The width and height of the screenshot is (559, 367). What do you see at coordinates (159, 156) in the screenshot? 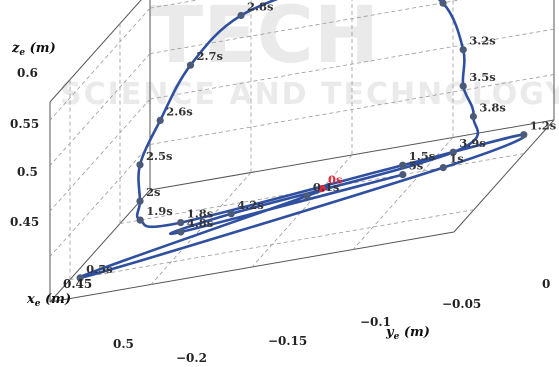
I see `time-label: 2.5s` at bounding box center [159, 156].